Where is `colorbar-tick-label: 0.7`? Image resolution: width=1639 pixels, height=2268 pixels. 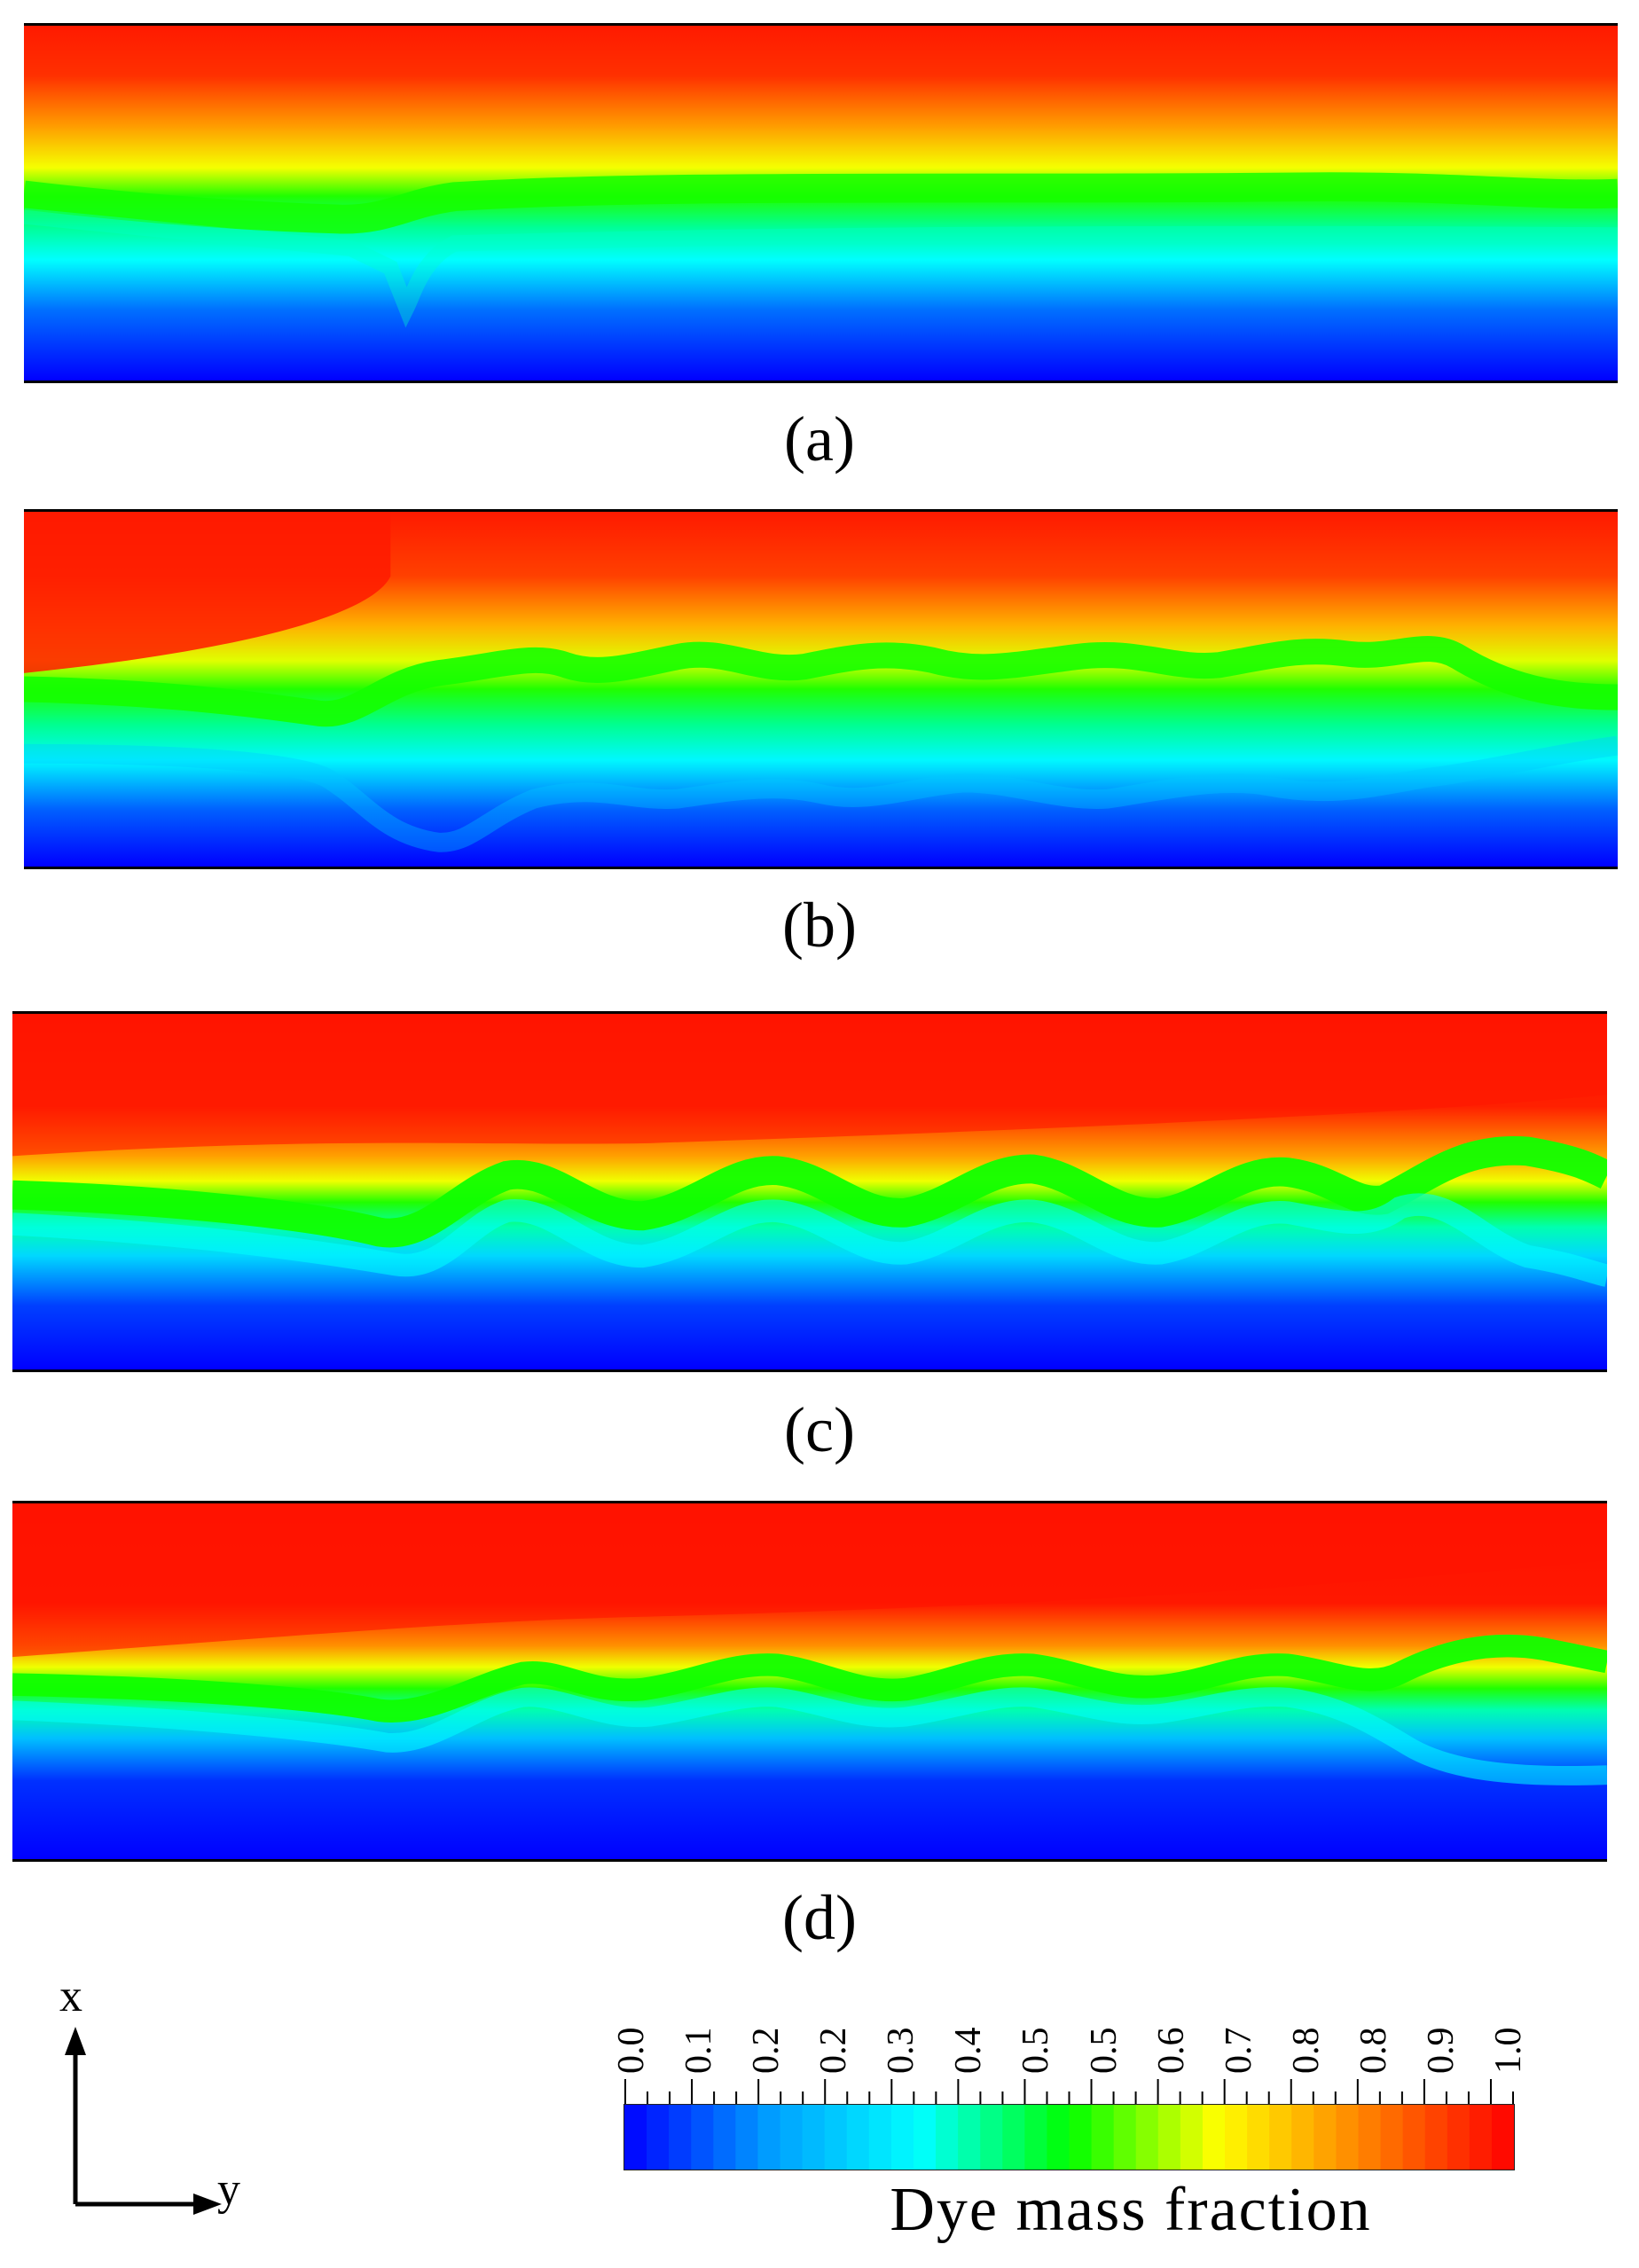 colorbar-tick-label: 0.7 is located at coordinates (1238, 2051).